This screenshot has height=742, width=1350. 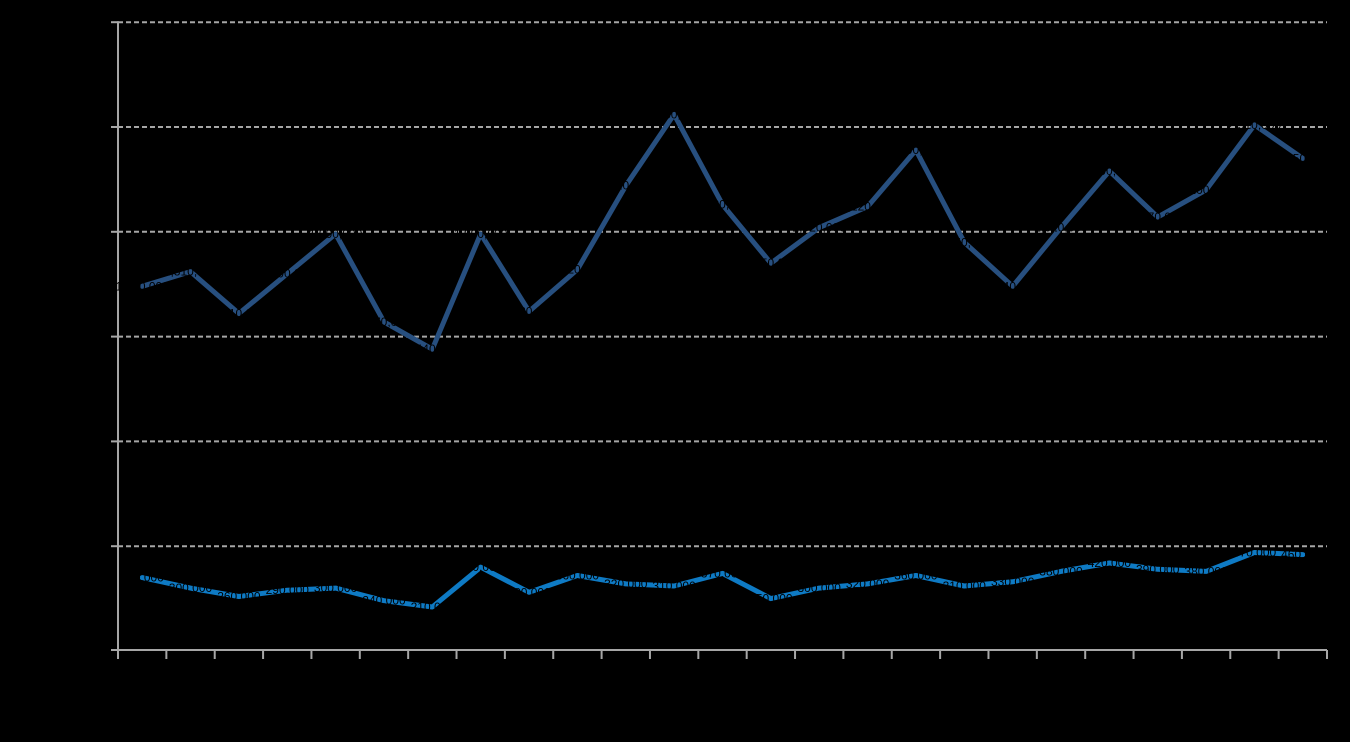 What do you see at coordinates (433, 349) in the screenshot?
I see `upper-dark-blue-series-data-label: 1,440,000` at bounding box center [433, 349].